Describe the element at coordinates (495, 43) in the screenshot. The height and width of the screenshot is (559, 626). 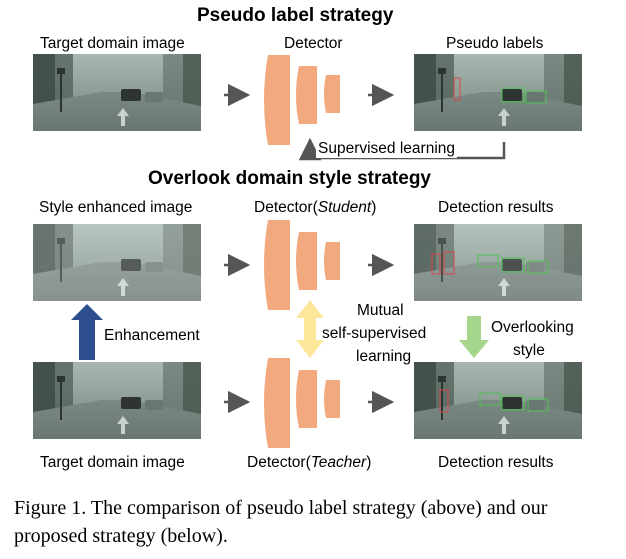
I see `top-output-label: Pseudo labels` at that location.